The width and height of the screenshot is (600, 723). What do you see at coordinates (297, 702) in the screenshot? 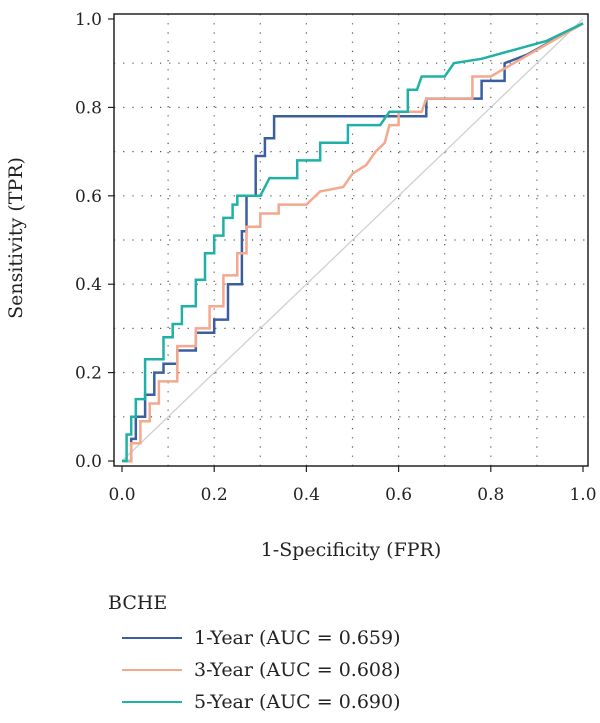
I see `legend-label: 5-Year (AUC = 0.690)` at bounding box center [297, 702].